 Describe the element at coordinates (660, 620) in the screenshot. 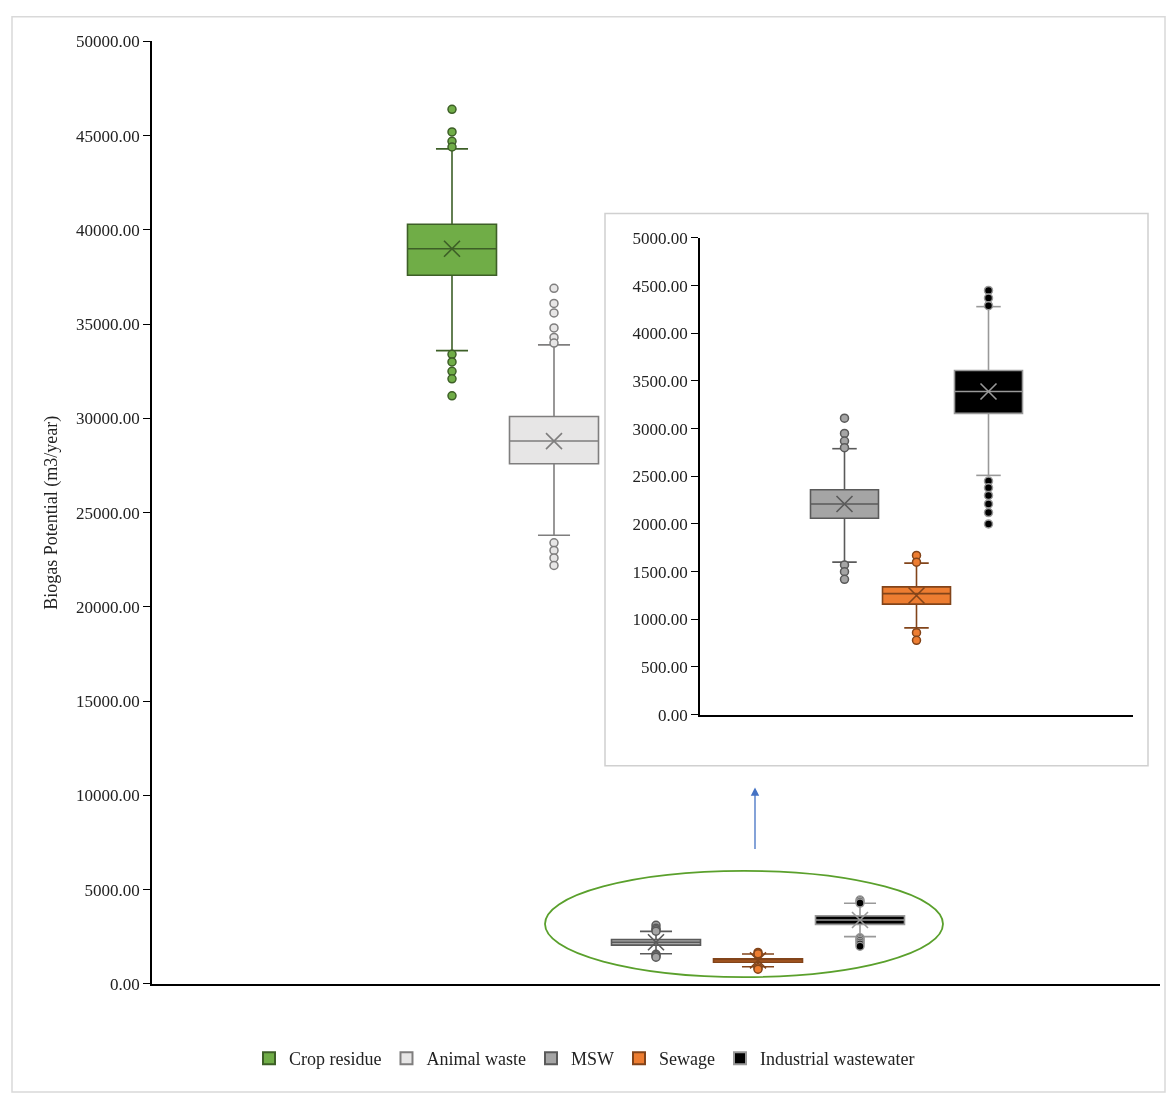

I see `y-tick-label: 1000.00` at that location.